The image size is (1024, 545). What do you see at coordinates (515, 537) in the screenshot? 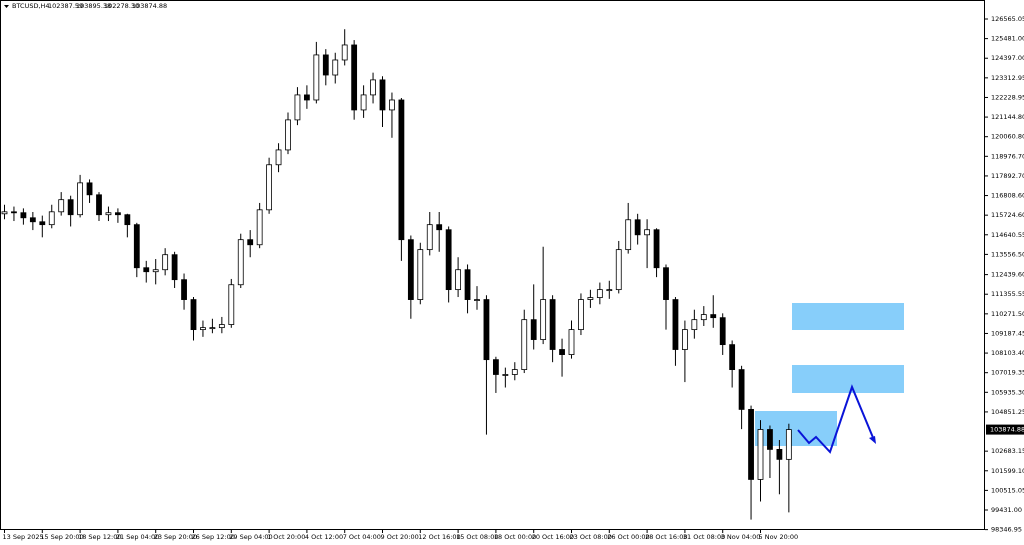
I see `x-tick-label: 18 Oct 00:00` at bounding box center [515, 537].